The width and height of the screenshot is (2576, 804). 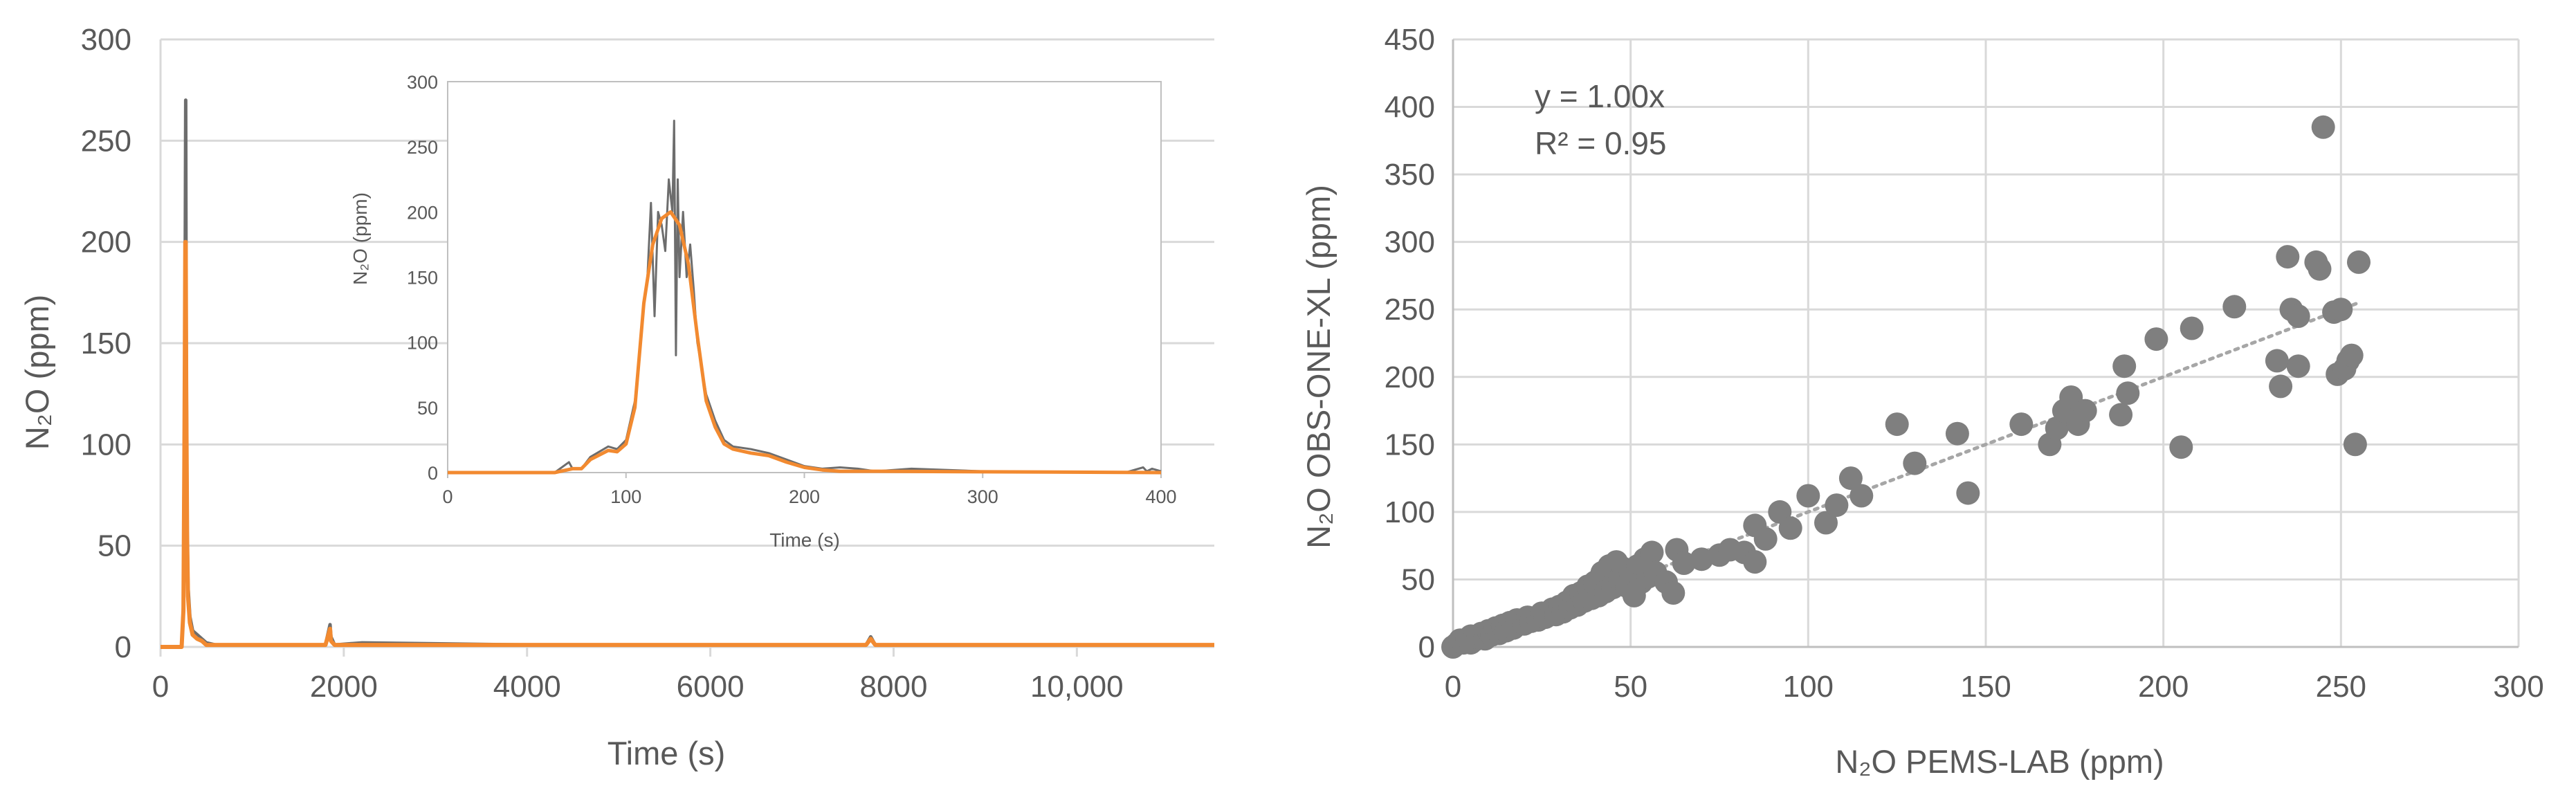 What do you see at coordinates (2164, 687) in the screenshot?
I see `x-tick-label: 200` at bounding box center [2164, 687].